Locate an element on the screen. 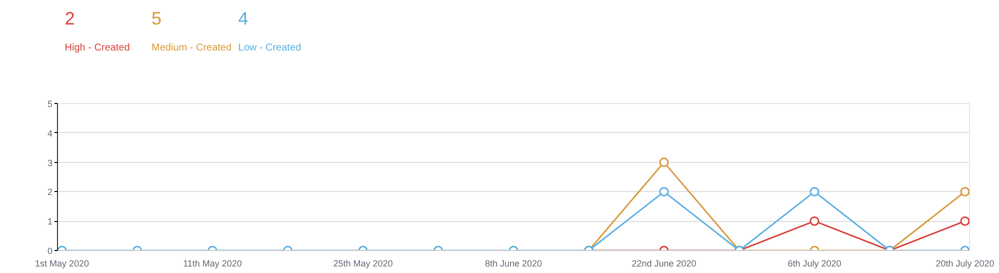 The image size is (999, 273). x-tick-label: 20th July 2020 is located at coordinates (965, 263).